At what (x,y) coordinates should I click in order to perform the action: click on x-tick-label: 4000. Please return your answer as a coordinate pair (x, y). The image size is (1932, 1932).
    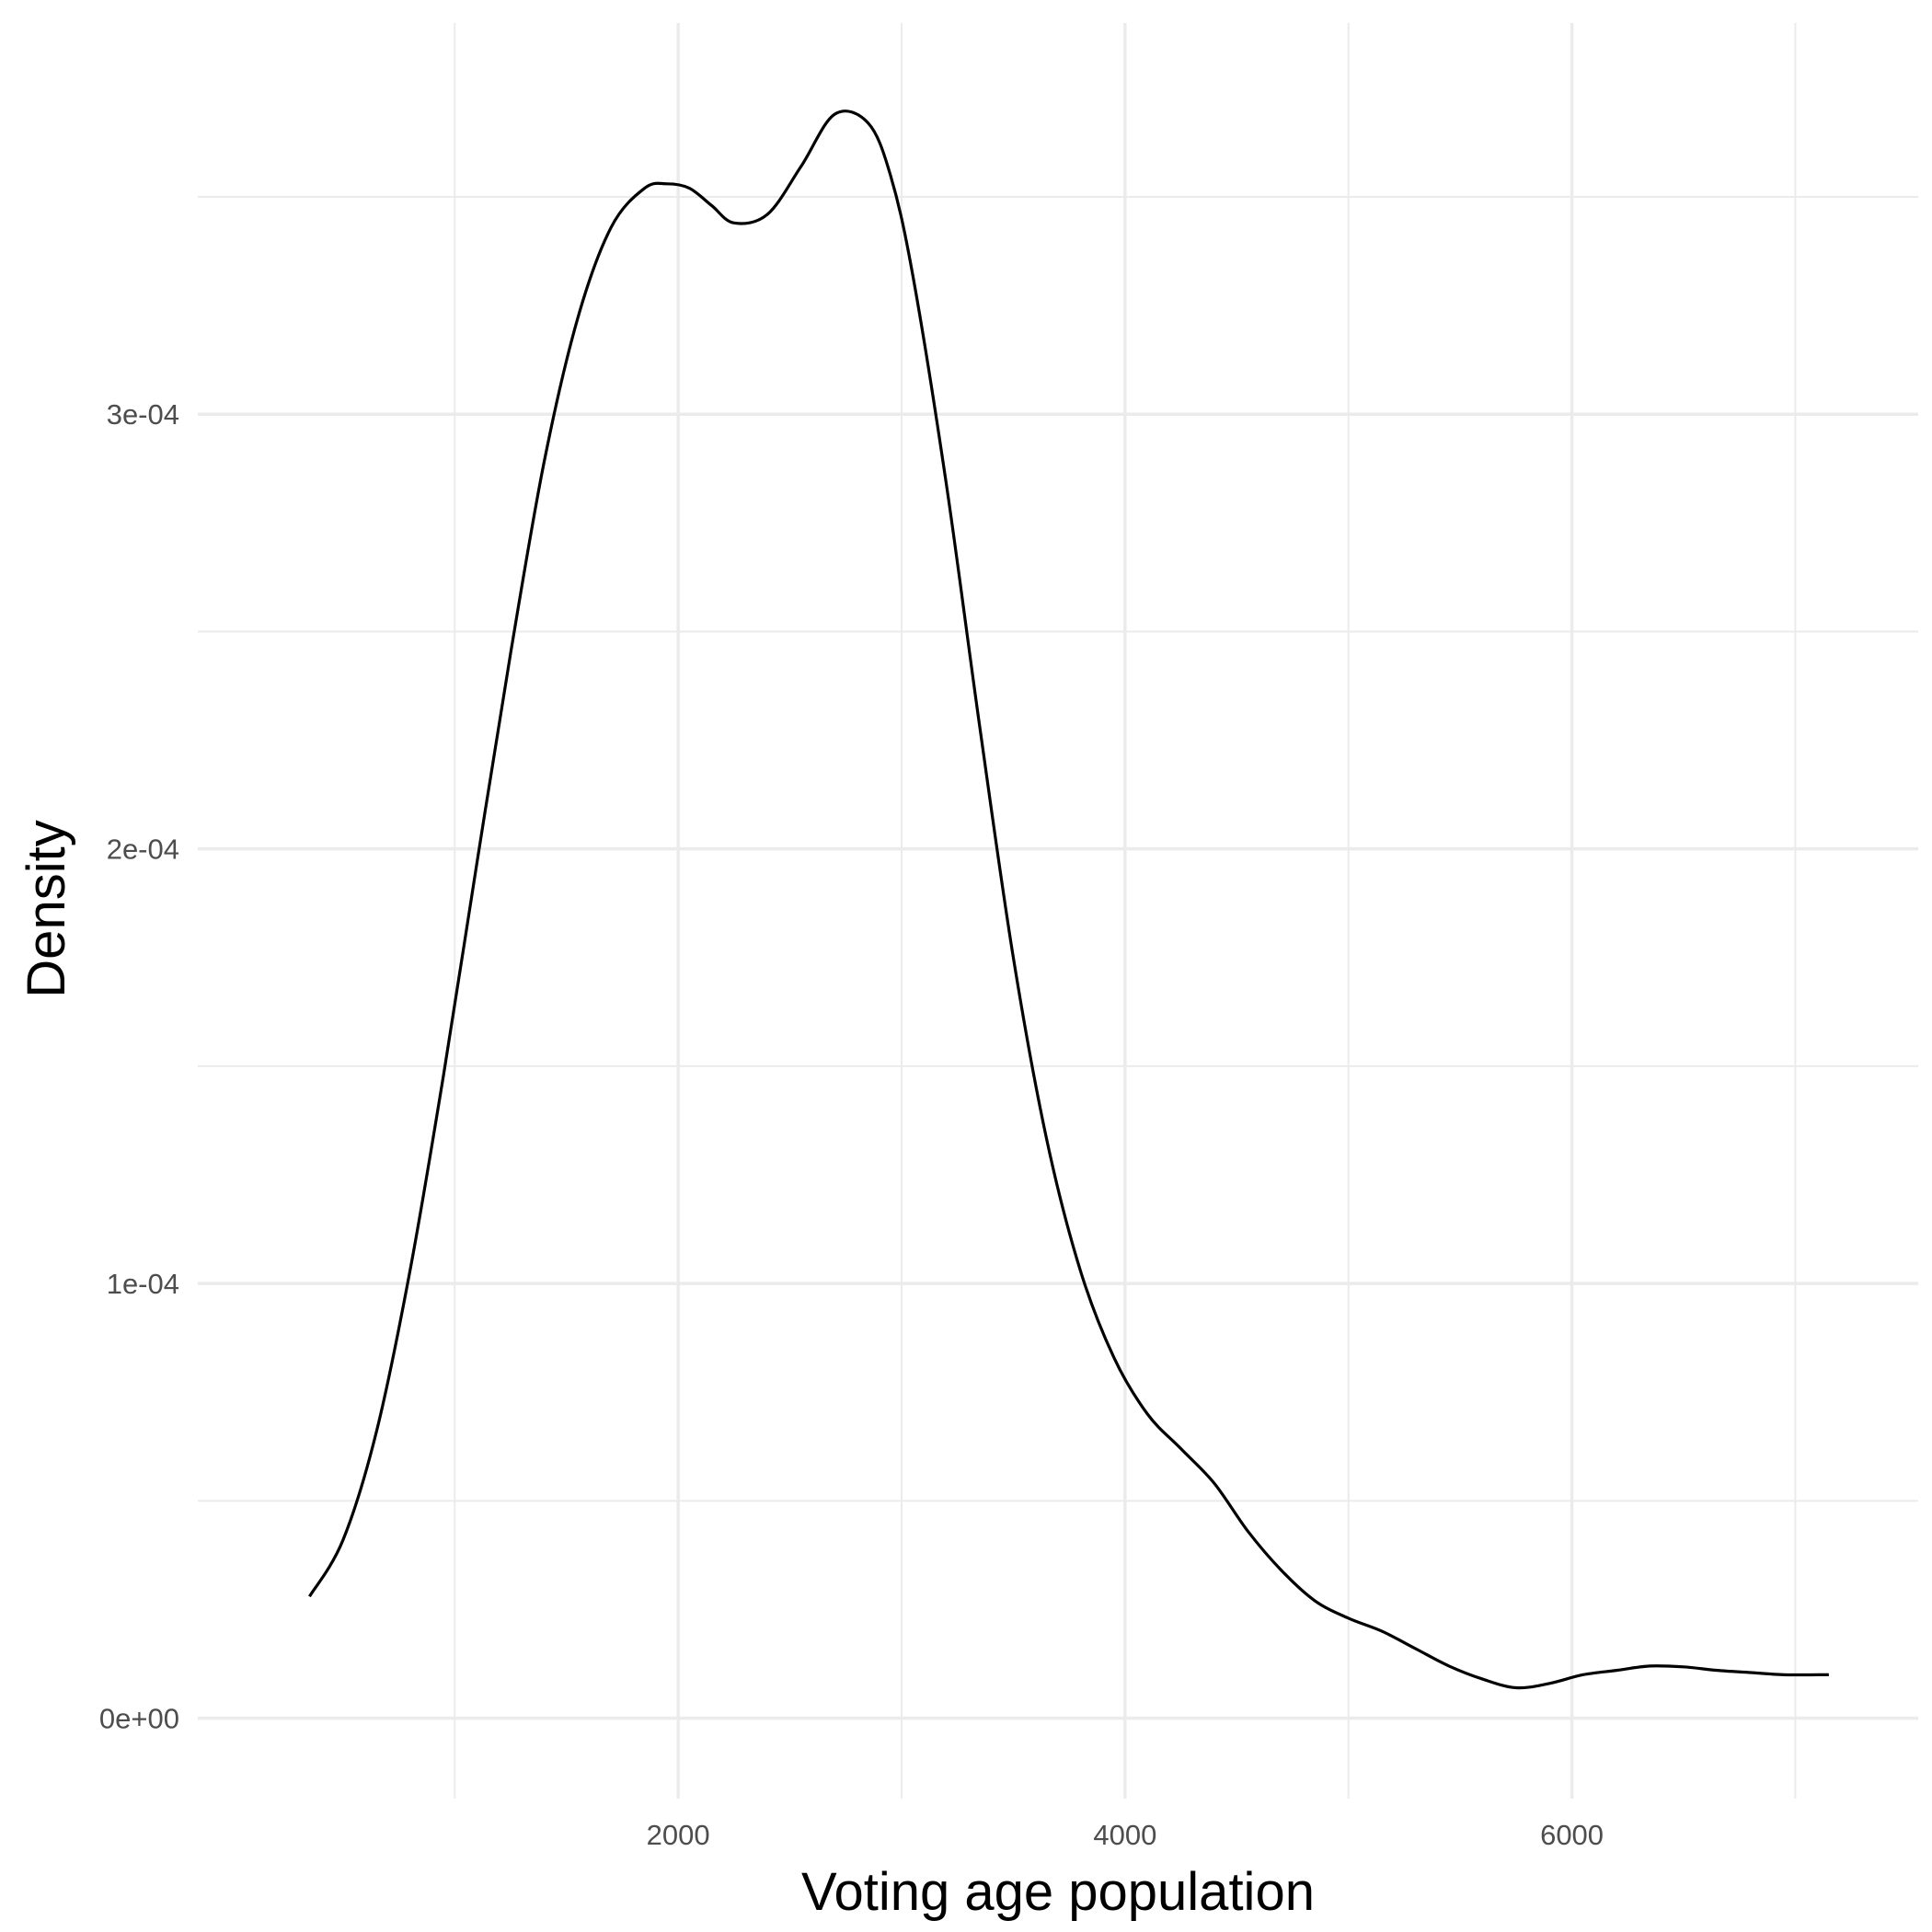
    Looking at the image, I should click on (1124, 1835).